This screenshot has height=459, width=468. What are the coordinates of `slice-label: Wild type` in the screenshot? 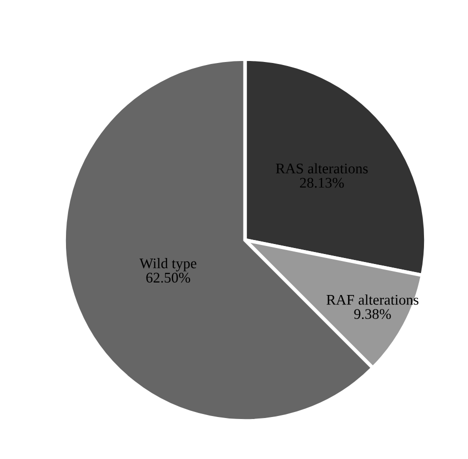 It's located at (168, 265).